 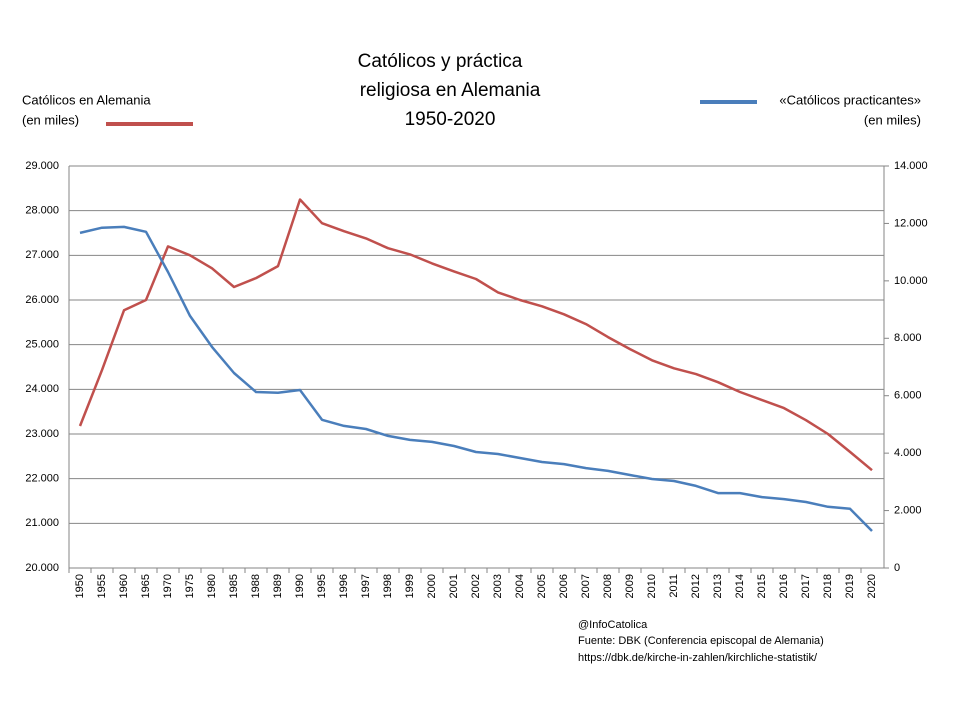 I want to click on x-tick-label: 1996, so click(x=344, y=586).